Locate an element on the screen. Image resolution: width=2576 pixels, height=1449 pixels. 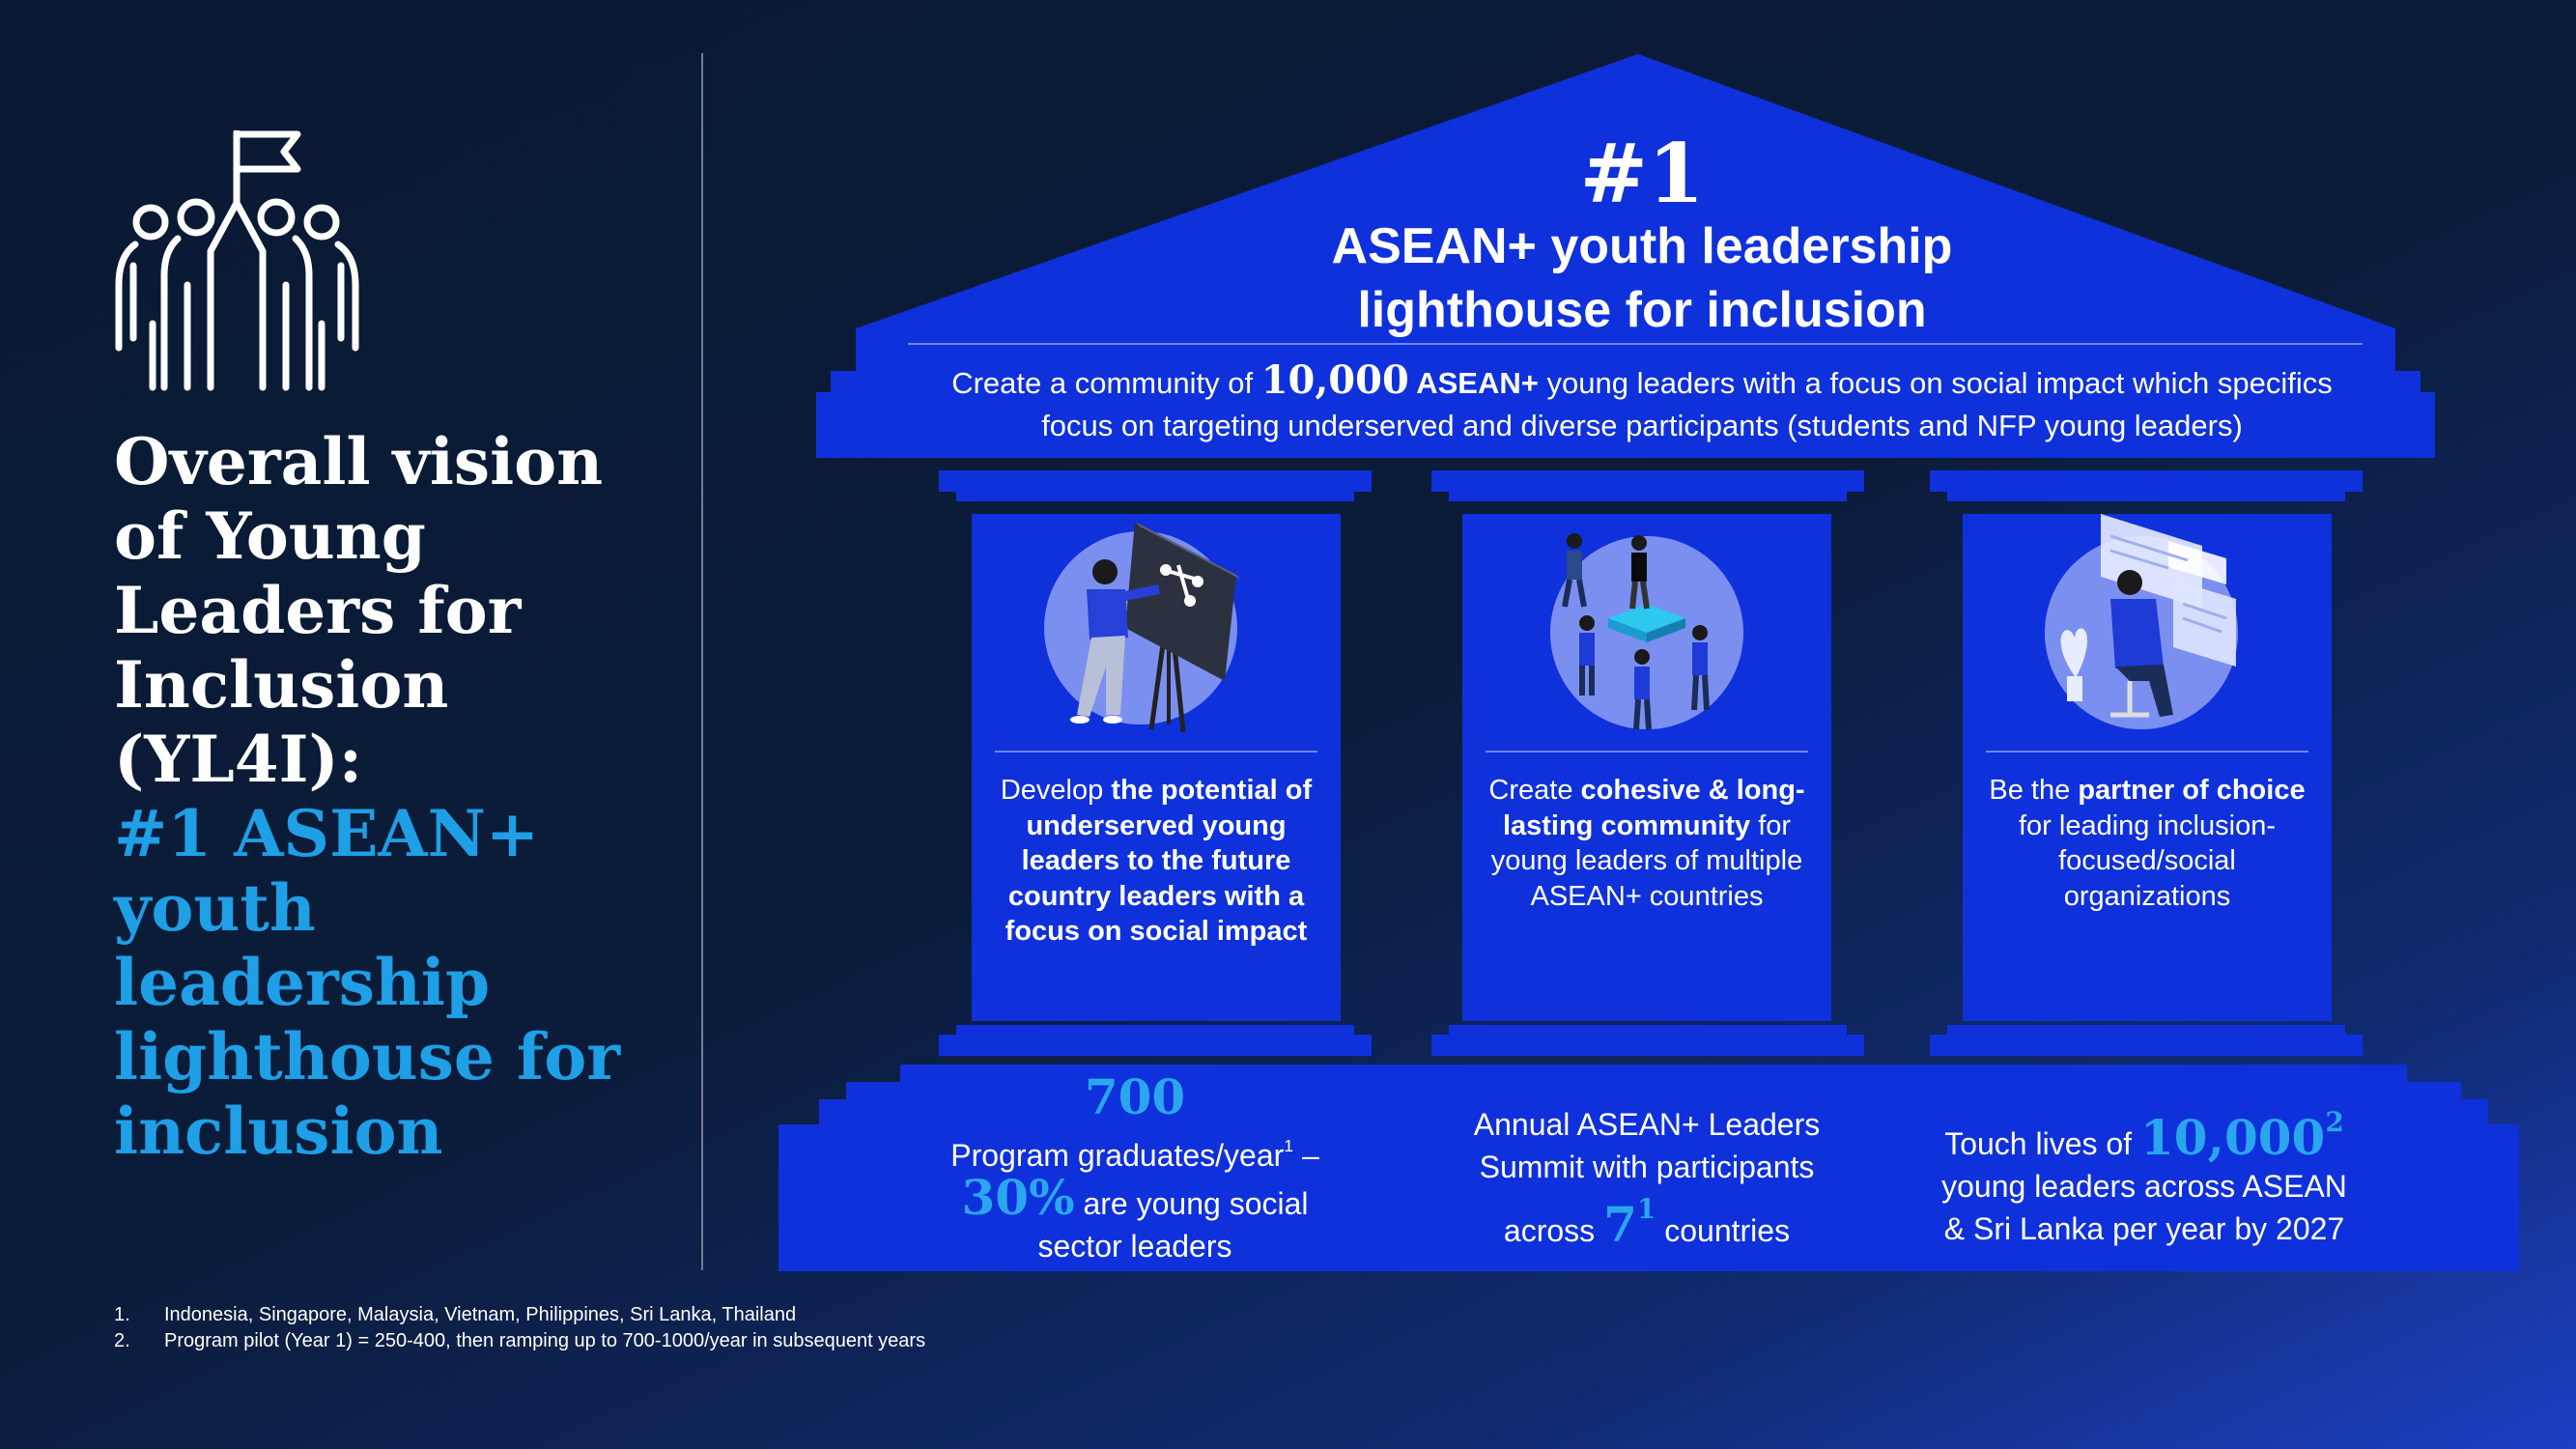
step-line: Annual ASEAN+ Leaders is located at coordinates (1647, 1124).